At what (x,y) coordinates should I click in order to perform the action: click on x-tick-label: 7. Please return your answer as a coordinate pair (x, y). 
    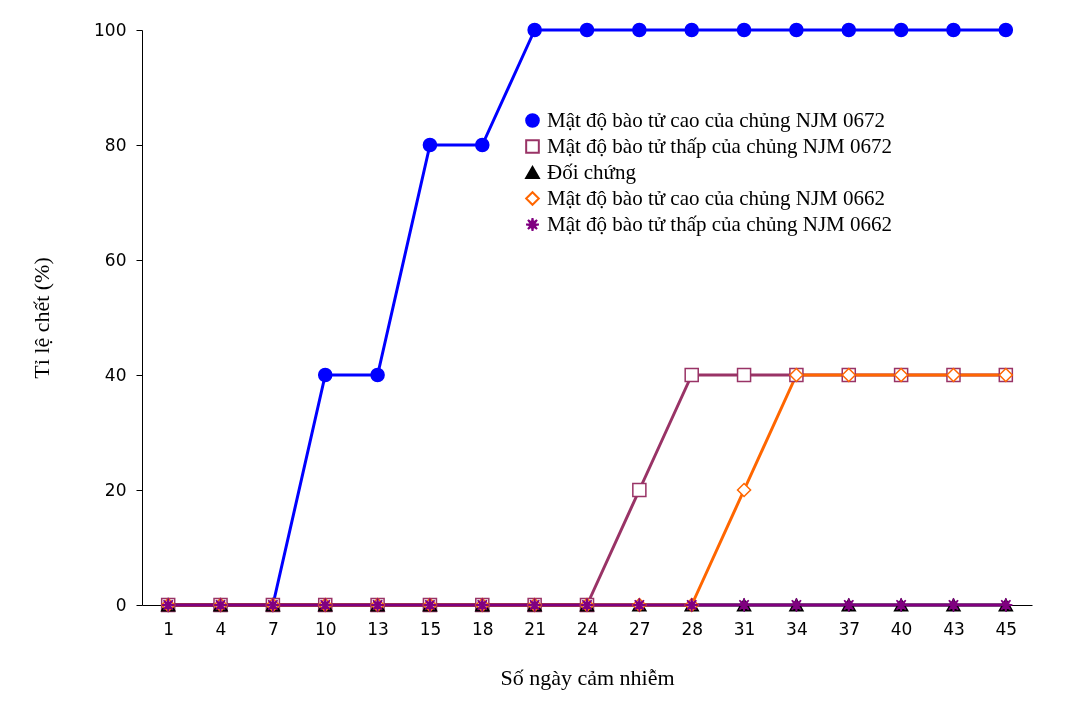
    Looking at the image, I should click on (273, 628).